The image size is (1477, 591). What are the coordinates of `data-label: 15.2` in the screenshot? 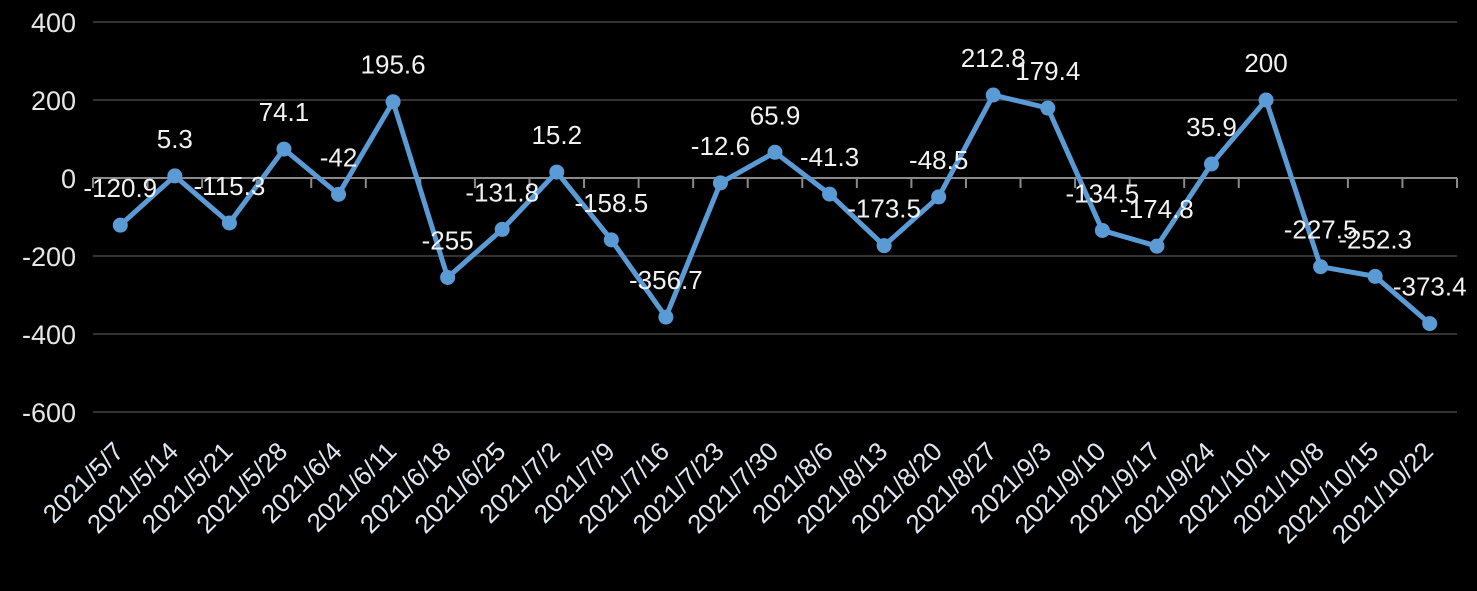 It's located at (556, 135).